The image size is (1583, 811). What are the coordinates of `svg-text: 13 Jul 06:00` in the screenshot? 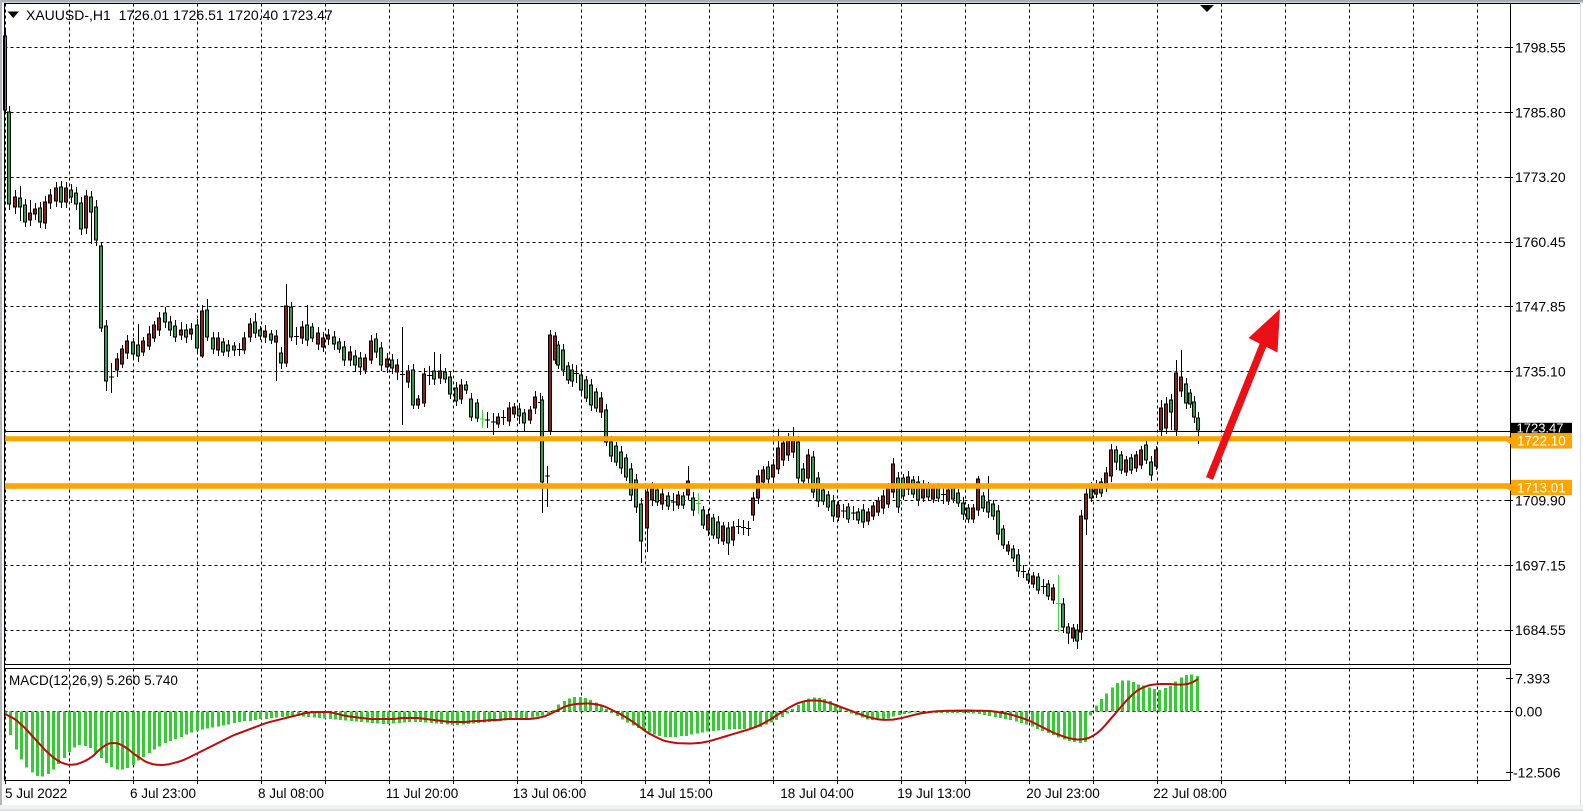 It's located at (550, 793).